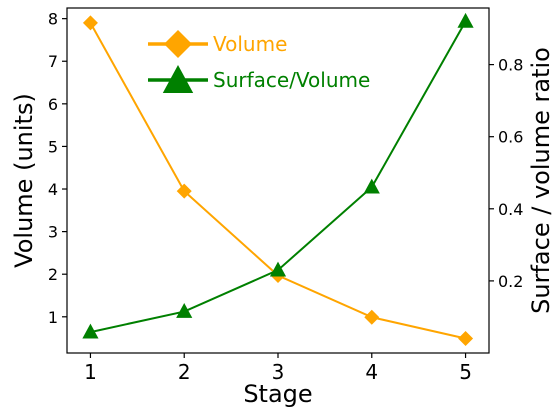 Image resolution: width=555 pixels, height=410 pixels. I want to click on x-tick-label-4: 4, so click(371, 372).